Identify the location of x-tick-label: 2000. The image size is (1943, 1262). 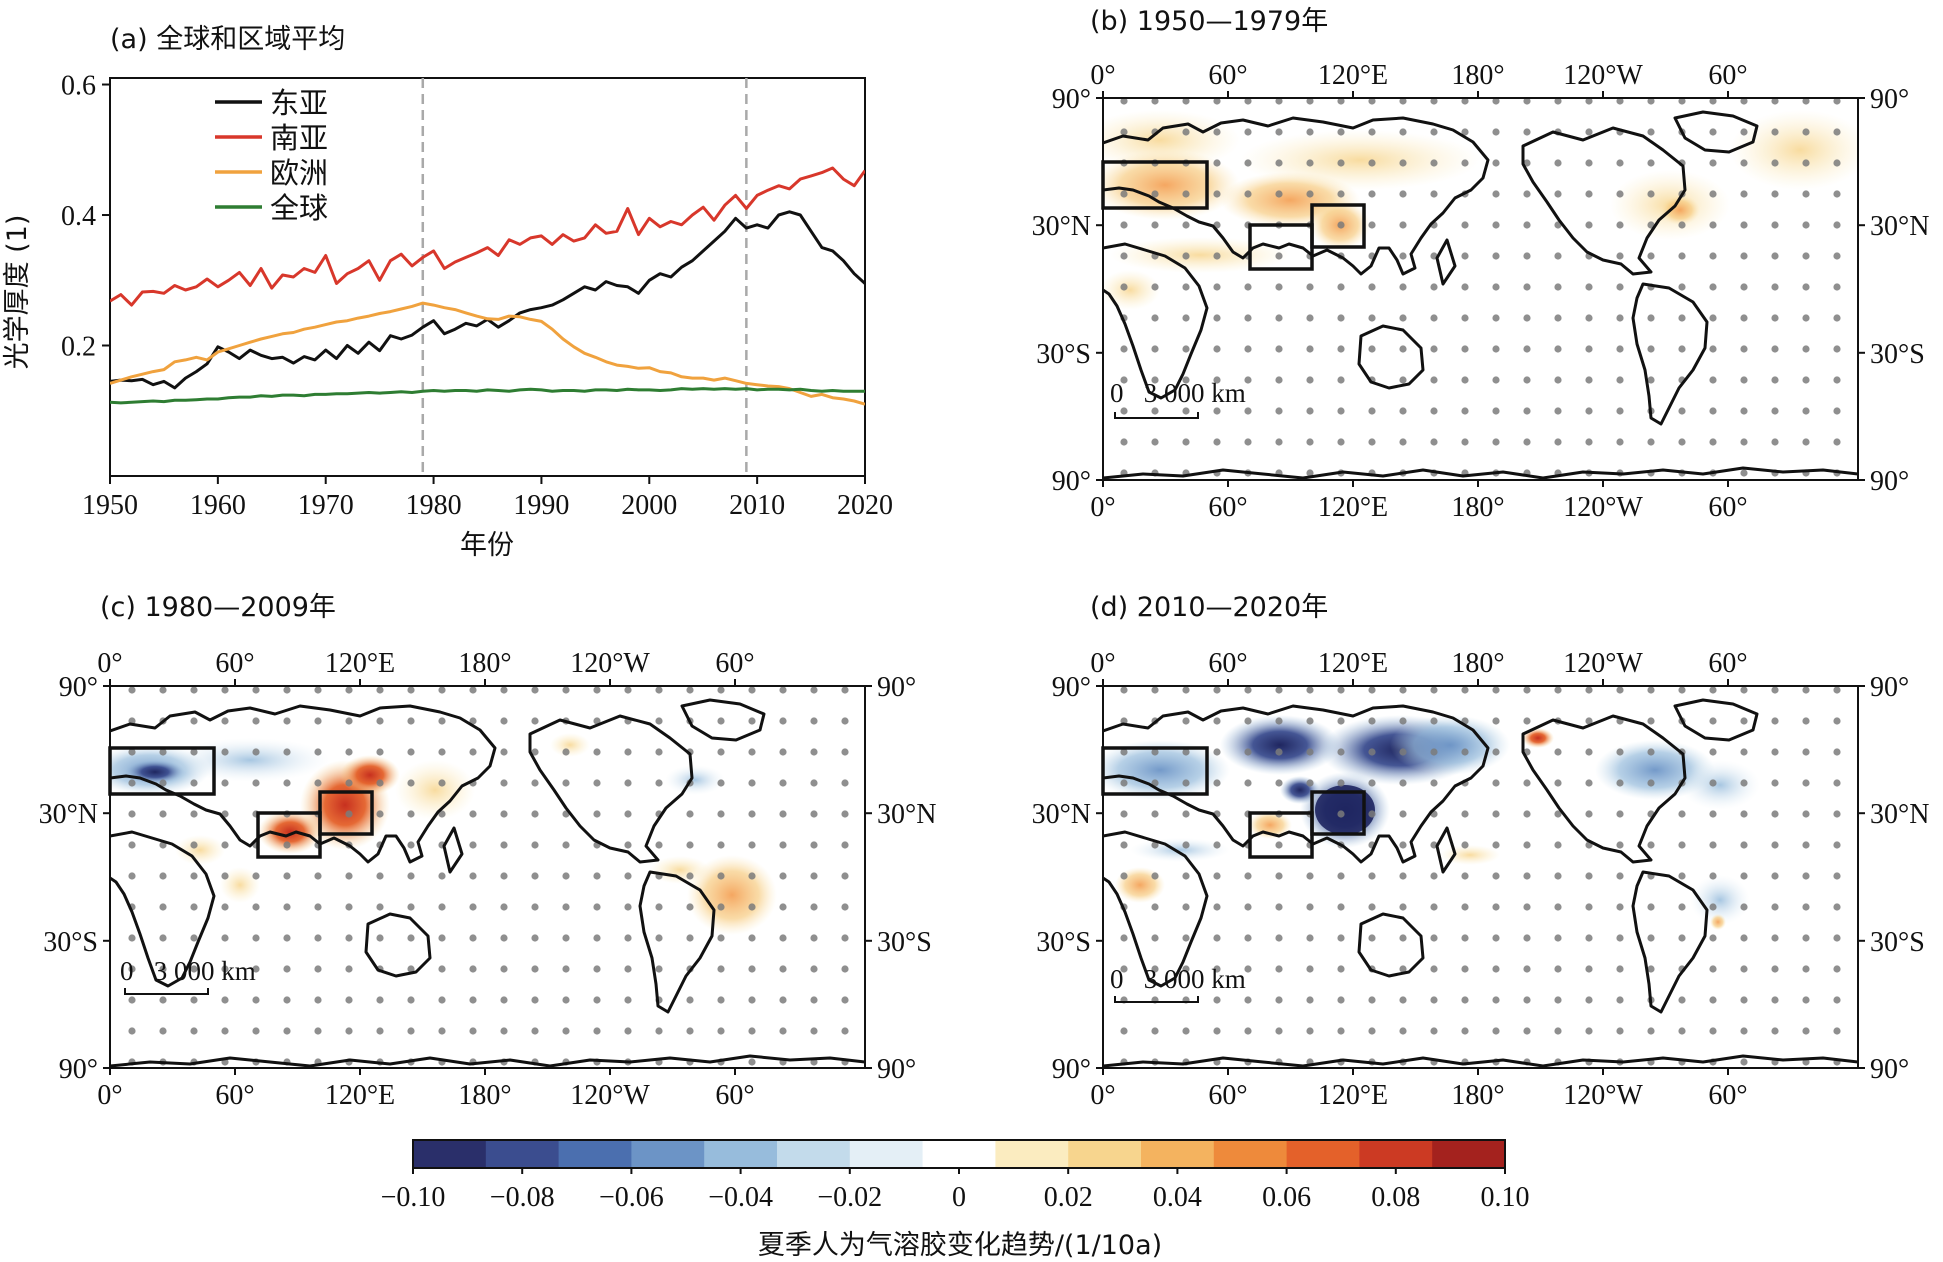
(649, 505).